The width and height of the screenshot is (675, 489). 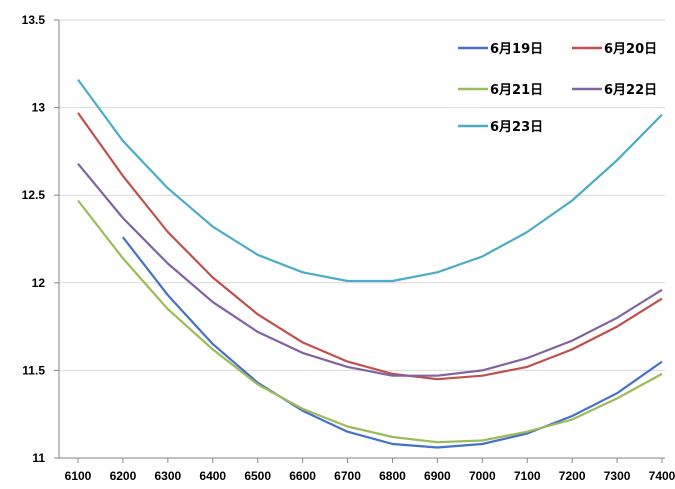 What do you see at coordinates (302, 476) in the screenshot?
I see `x-tick-label: 6600` at bounding box center [302, 476].